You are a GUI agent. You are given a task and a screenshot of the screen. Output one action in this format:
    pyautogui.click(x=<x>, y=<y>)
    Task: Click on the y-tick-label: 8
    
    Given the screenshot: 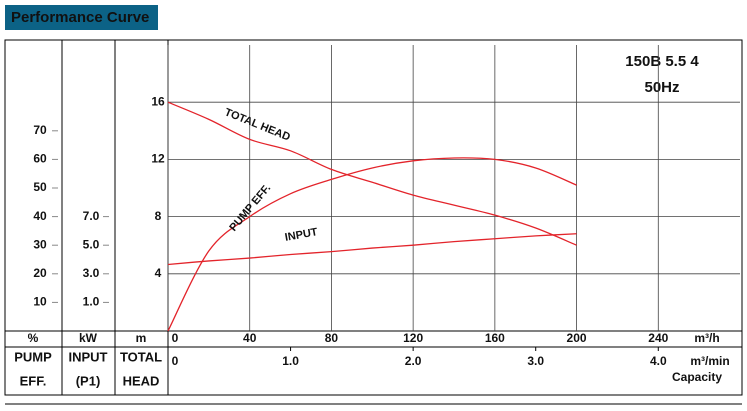 What is the action you would take?
    pyautogui.click(x=158, y=216)
    